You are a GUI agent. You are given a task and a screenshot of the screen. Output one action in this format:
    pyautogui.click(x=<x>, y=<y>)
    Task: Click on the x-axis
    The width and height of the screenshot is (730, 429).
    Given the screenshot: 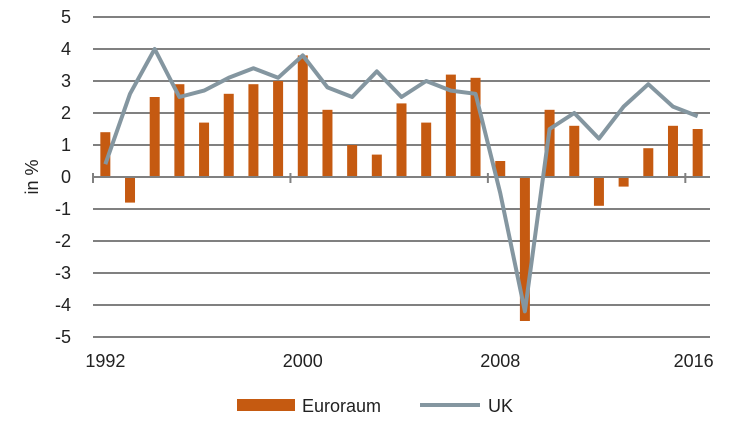 What is the action you would take?
    pyautogui.click(x=401, y=178)
    